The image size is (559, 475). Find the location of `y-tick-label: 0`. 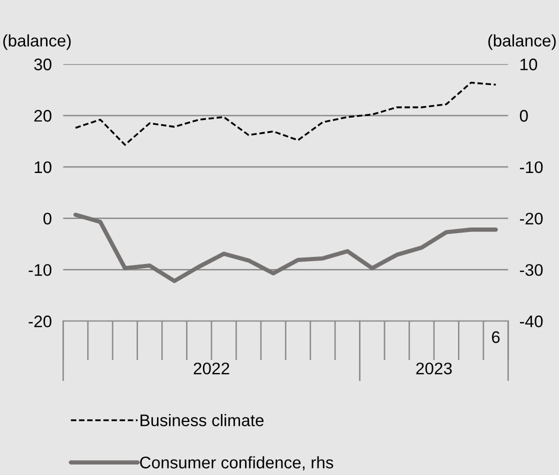

y-tick-label: 0 is located at coordinates (47, 218).